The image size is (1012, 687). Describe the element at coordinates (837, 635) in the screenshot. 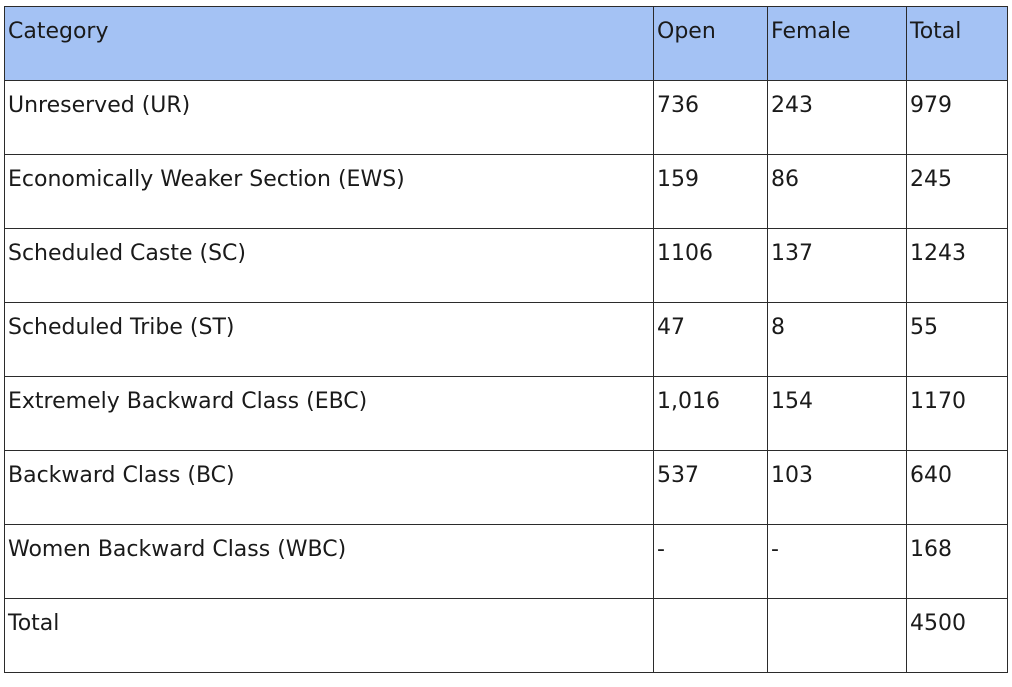

I see `female-cell` at that location.